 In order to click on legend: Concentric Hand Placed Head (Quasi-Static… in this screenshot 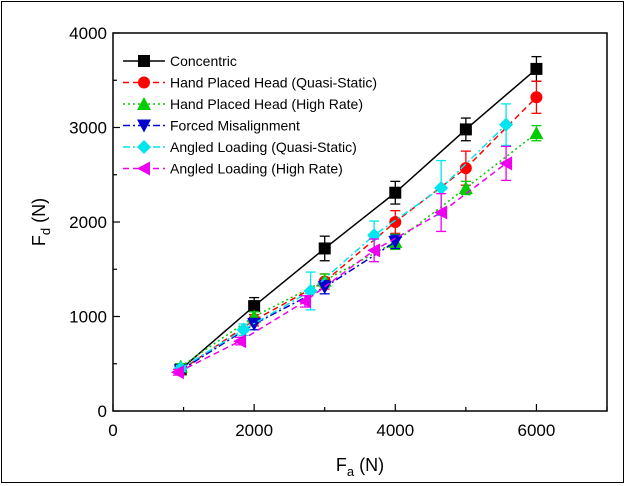, I will do `click(250, 115)`.